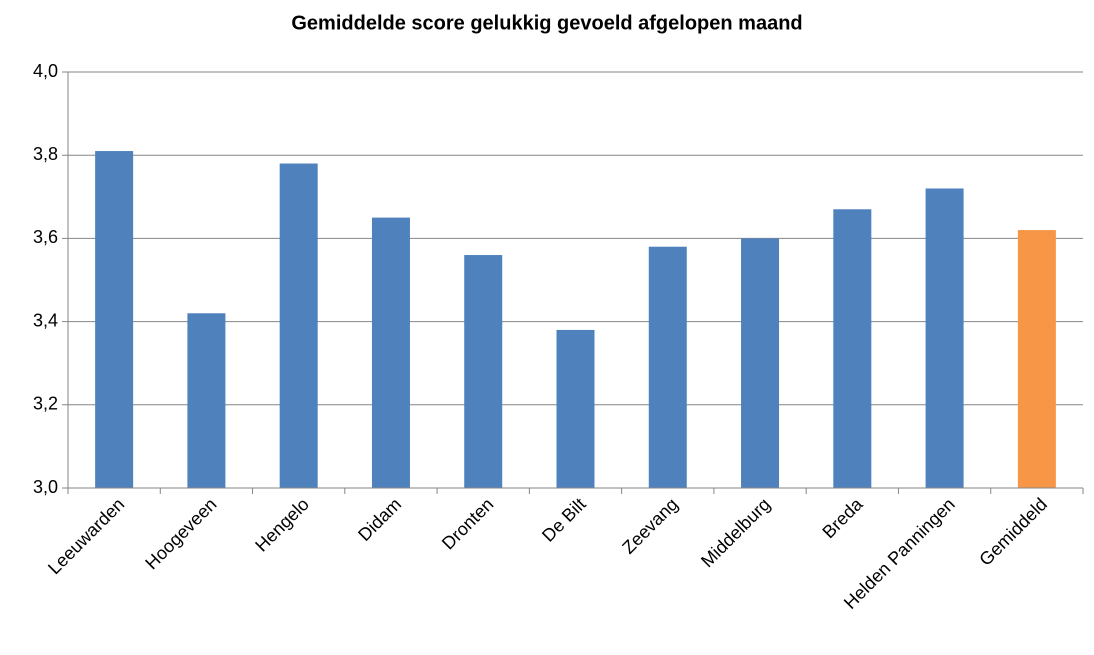 The image size is (1094, 655). I want to click on x-tick-label: Didam, so click(379, 519).